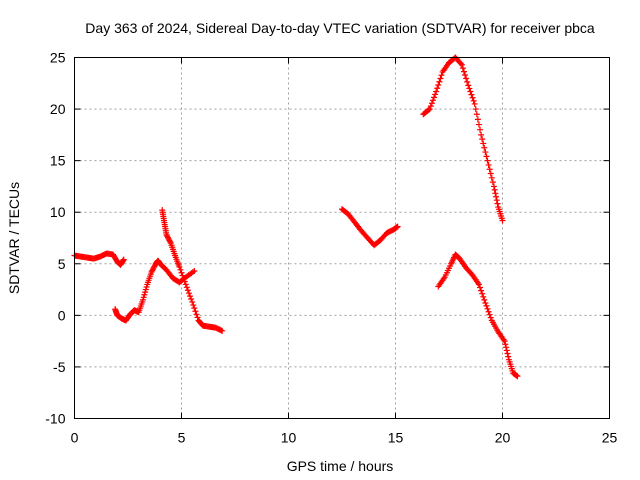  What do you see at coordinates (59, 367) in the screenshot?
I see `y-tick-label: -5` at bounding box center [59, 367].